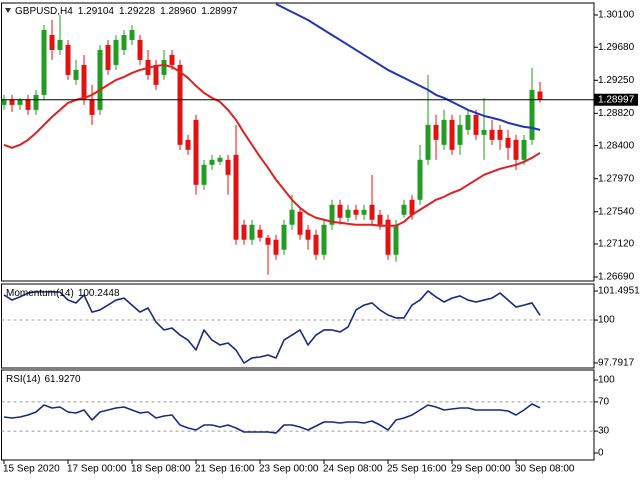  I want to click on x-tick-label: 29 Sep 00:00, so click(481, 469).